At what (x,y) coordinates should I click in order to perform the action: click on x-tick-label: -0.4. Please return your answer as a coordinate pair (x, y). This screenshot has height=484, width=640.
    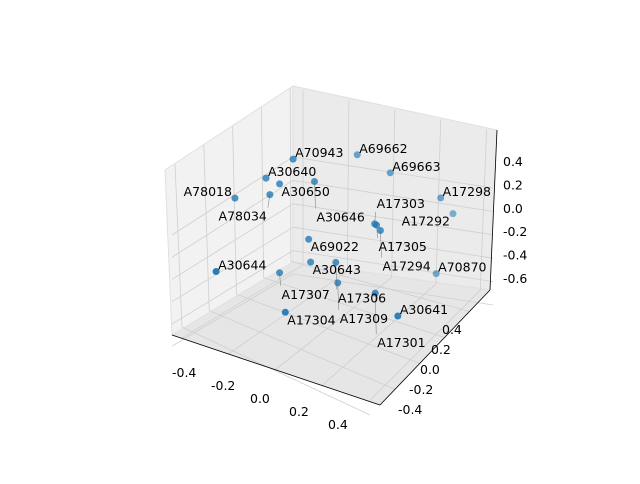
    Looking at the image, I should click on (184, 372).